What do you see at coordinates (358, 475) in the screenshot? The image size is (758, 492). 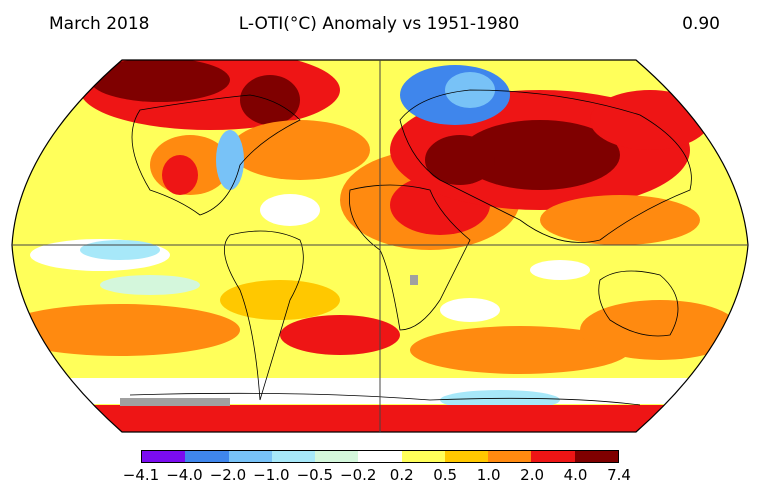 I see `legend-tick-label: −0.2` at bounding box center [358, 475].